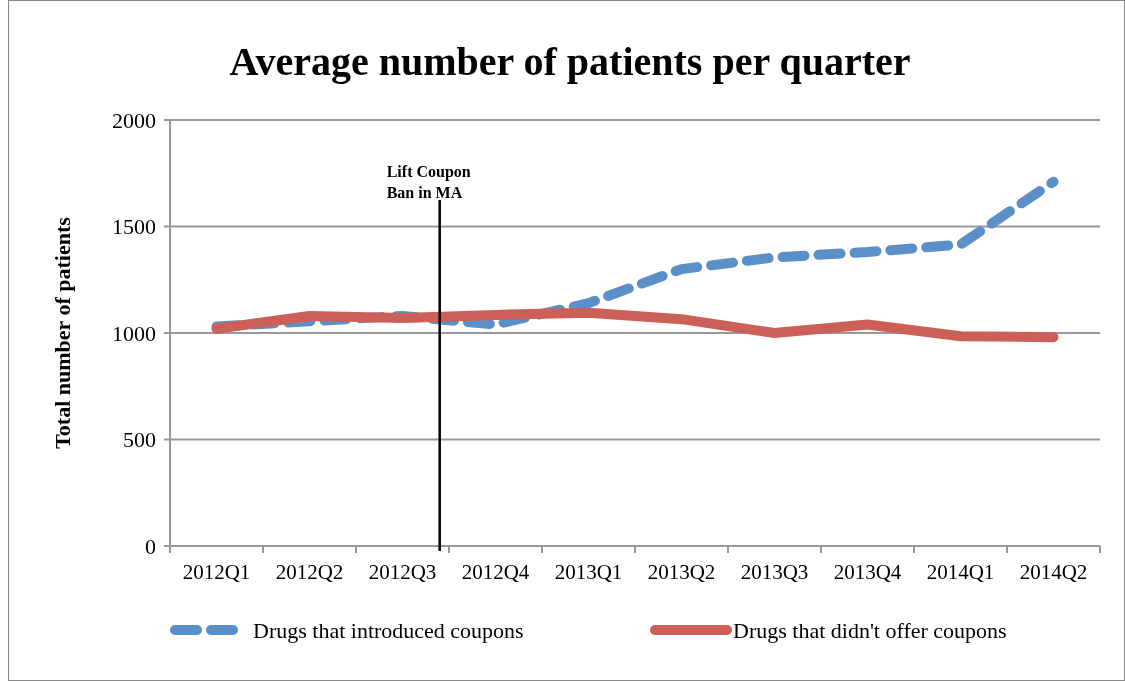 Image resolution: width=1125 pixels, height=681 pixels. I want to click on y-tick-label: 1500, so click(134, 227).